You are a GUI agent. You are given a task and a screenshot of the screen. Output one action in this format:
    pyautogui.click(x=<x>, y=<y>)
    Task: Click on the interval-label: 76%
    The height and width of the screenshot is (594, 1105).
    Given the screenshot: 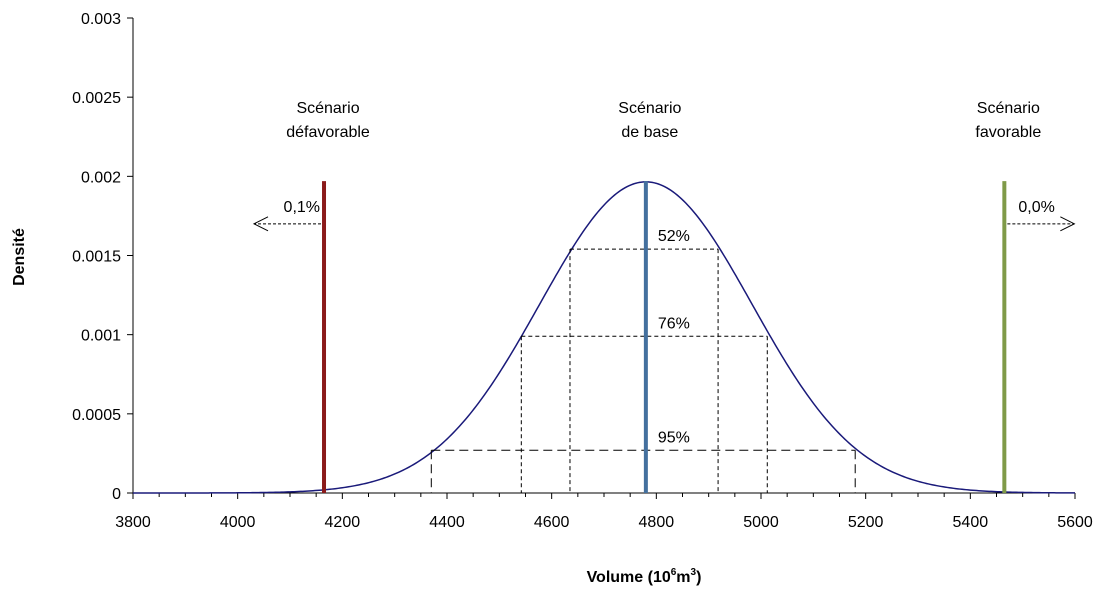 What is the action you would take?
    pyautogui.click(x=674, y=323)
    